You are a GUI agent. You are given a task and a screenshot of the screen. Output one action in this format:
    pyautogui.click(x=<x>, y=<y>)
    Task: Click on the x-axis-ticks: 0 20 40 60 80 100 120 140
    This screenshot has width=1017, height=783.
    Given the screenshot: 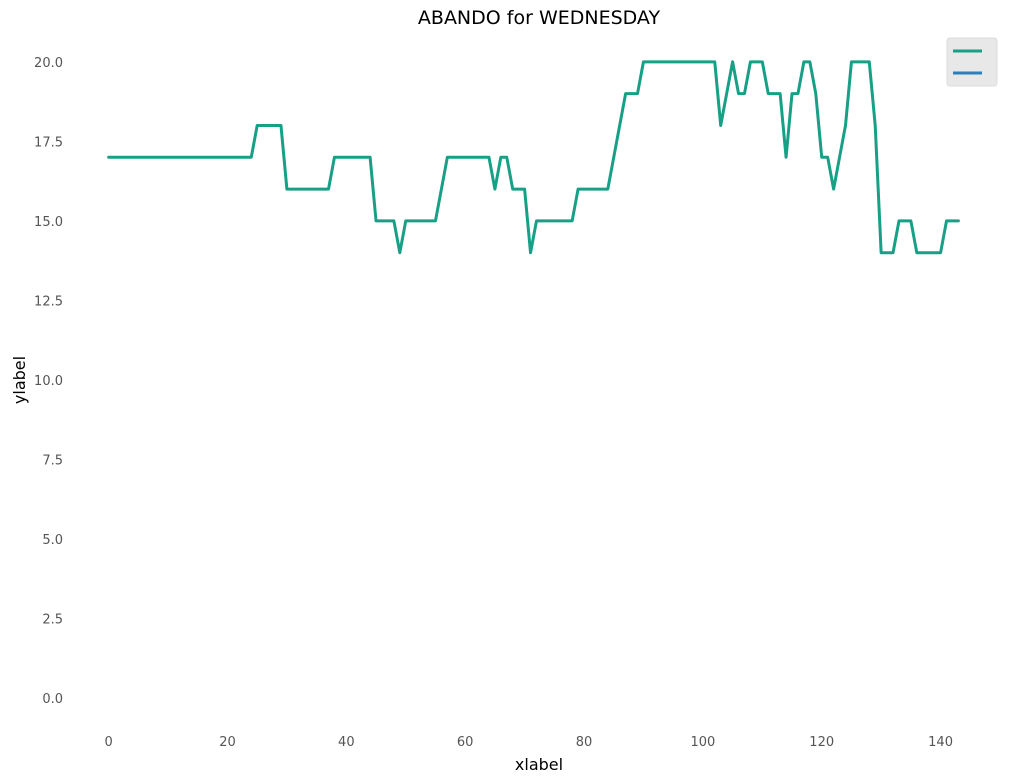 What is the action you would take?
    pyautogui.click(x=528, y=742)
    